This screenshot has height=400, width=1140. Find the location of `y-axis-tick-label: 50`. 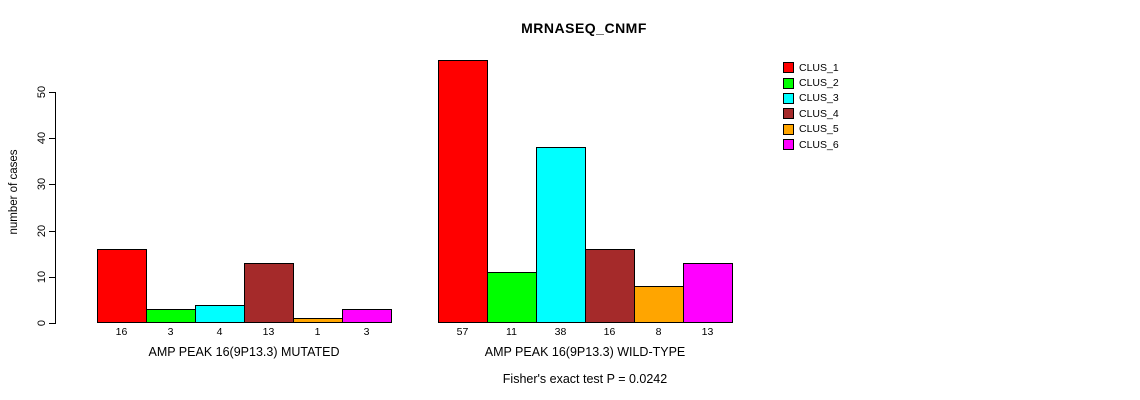

y-axis-tick-label: 50 is located at coordinates (42, 92).